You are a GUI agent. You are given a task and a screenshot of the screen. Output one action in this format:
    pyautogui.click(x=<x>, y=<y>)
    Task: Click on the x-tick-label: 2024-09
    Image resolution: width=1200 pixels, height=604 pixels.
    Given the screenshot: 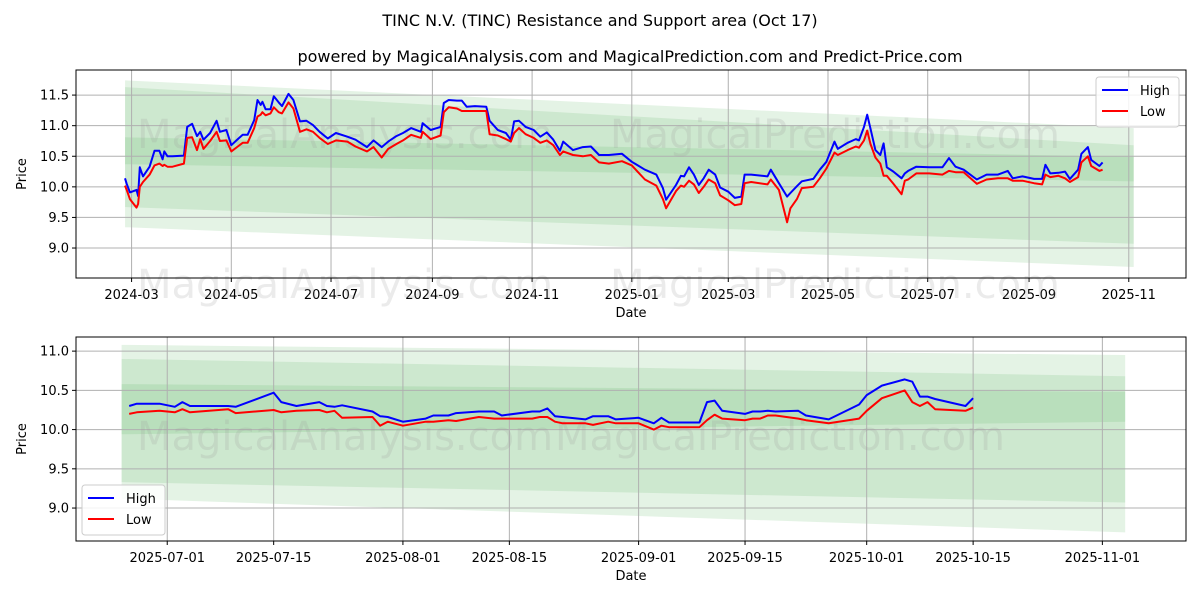 What is the action you would take?
    pyautogui.click(x=432, y=295)
    